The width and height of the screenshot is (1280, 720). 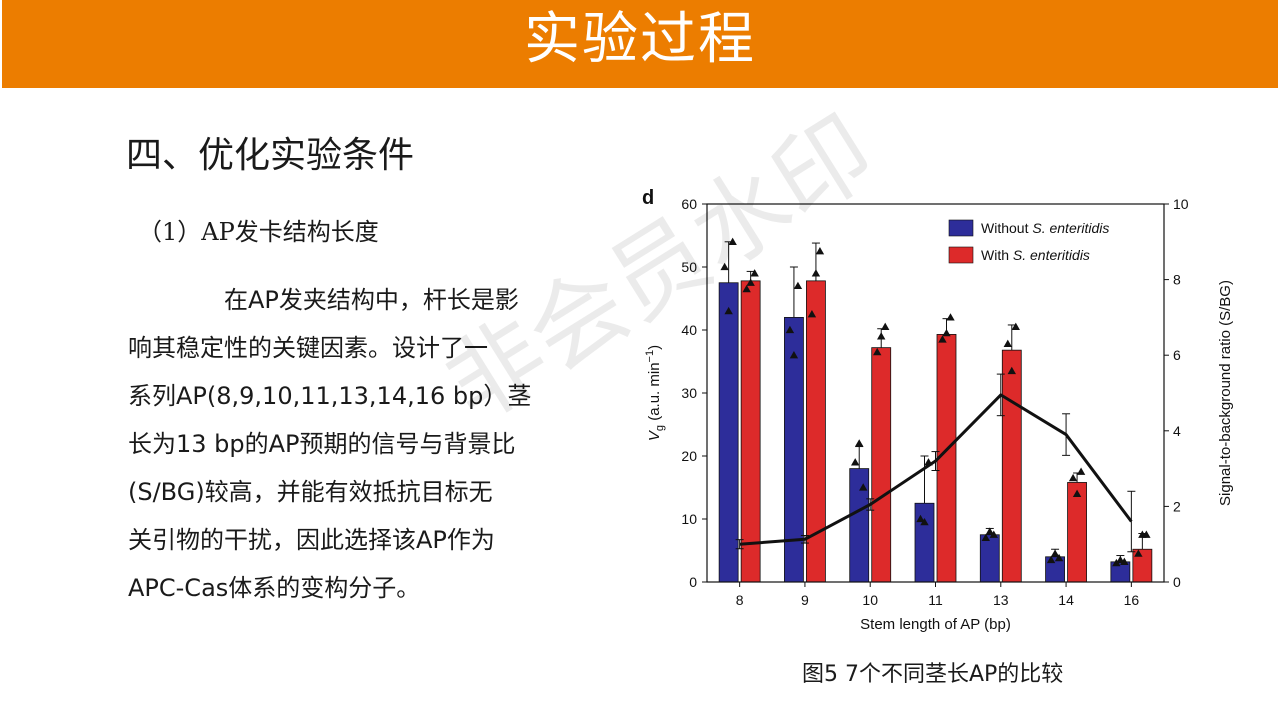 What do you see at coordinates (693, 582) in the screenshot?
I see `y-tick-label-0: 0` at bounding box center [693, 582].